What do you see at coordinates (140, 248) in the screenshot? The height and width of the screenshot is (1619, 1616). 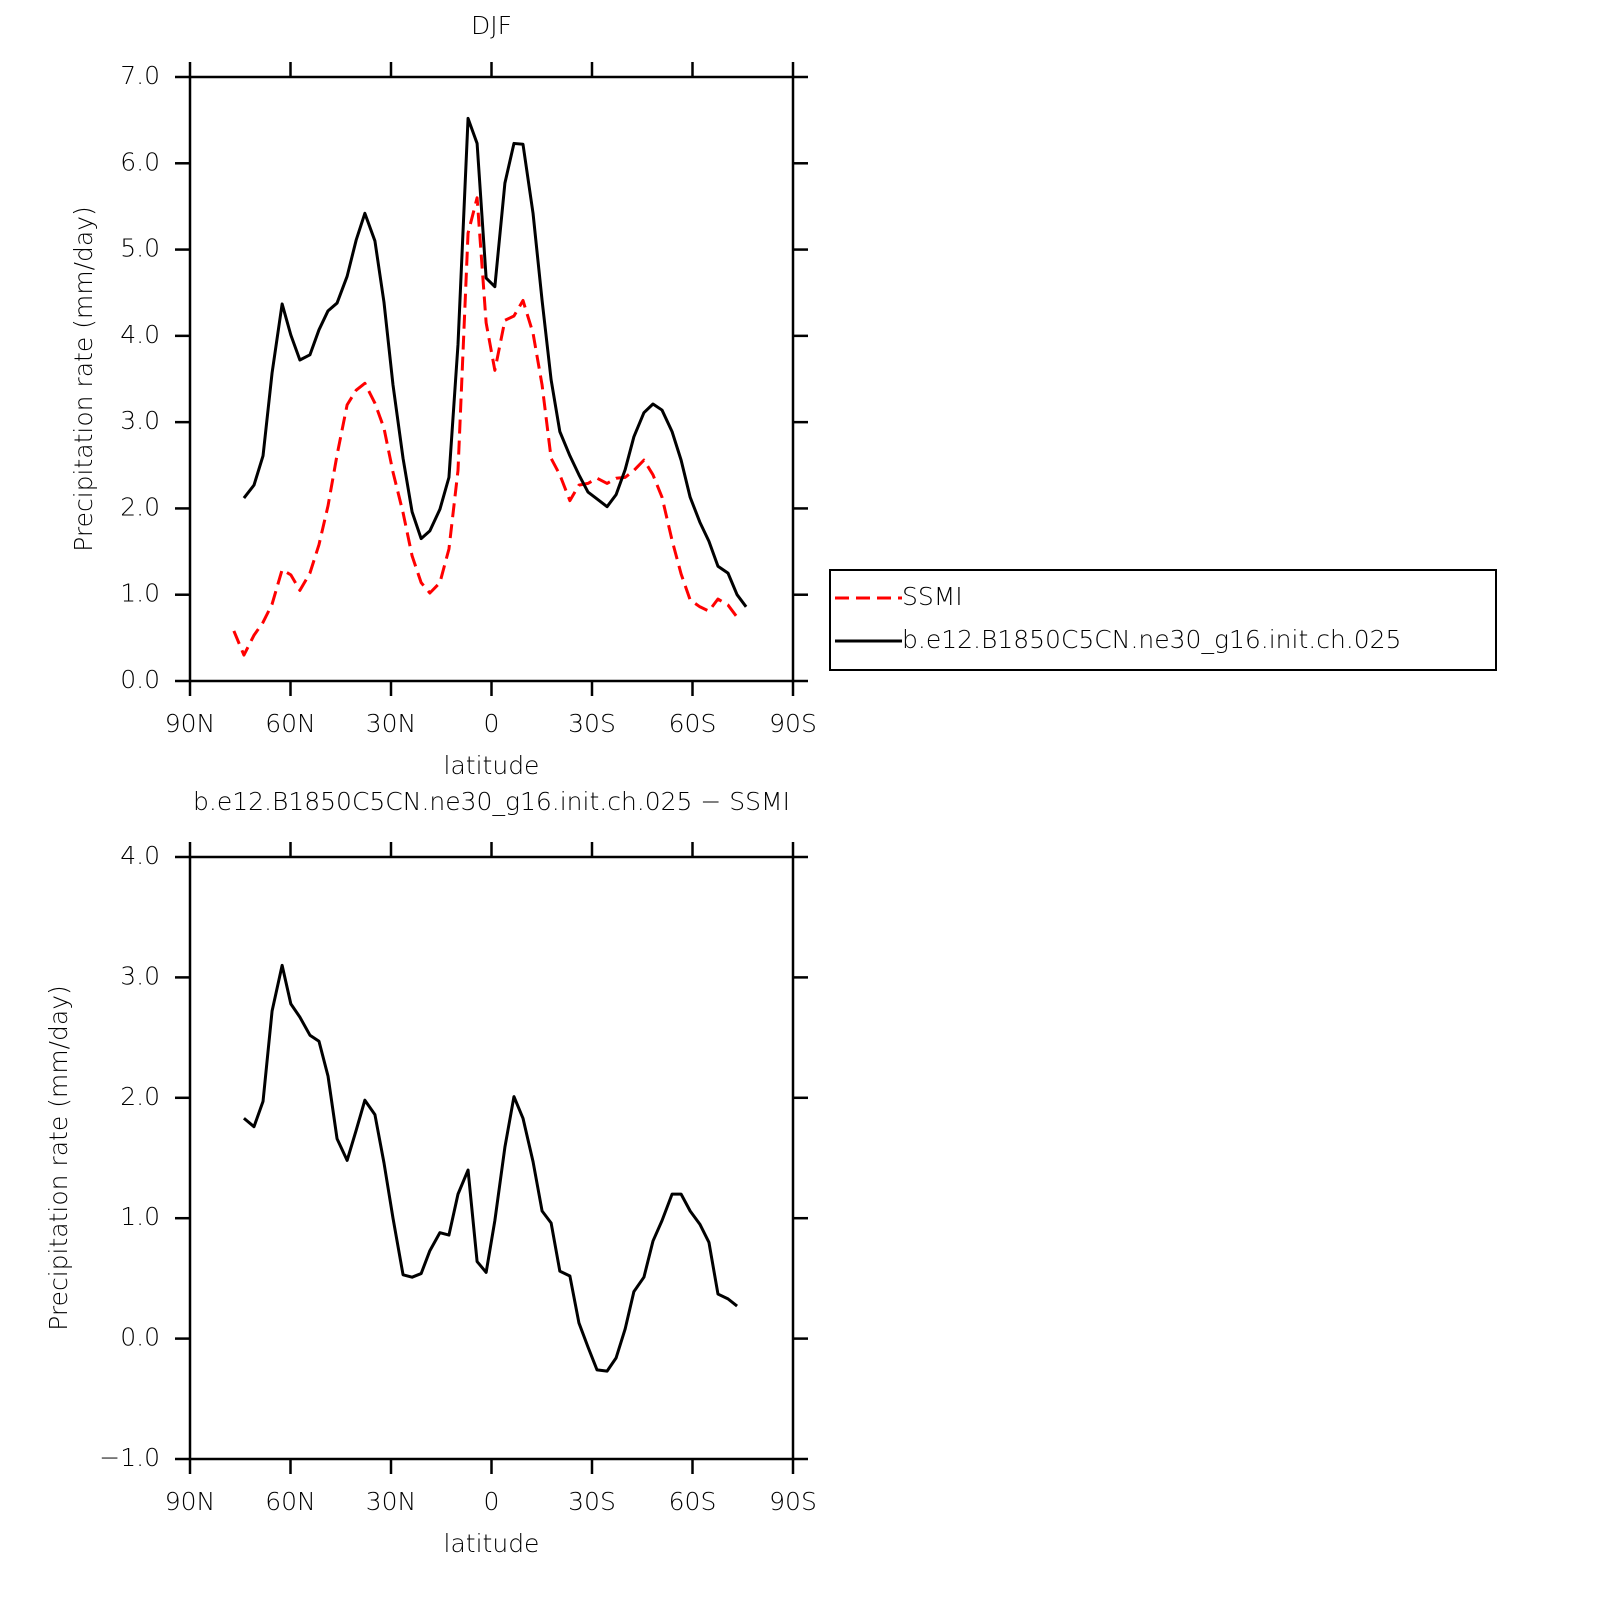 I see `y-tick-label: 5.0` at bounding box center [140, 248].